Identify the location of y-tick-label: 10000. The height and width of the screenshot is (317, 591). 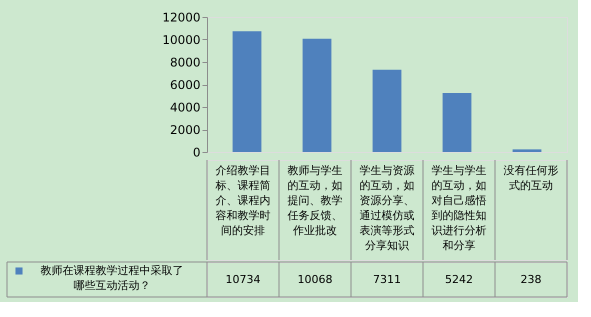
(181, 40).